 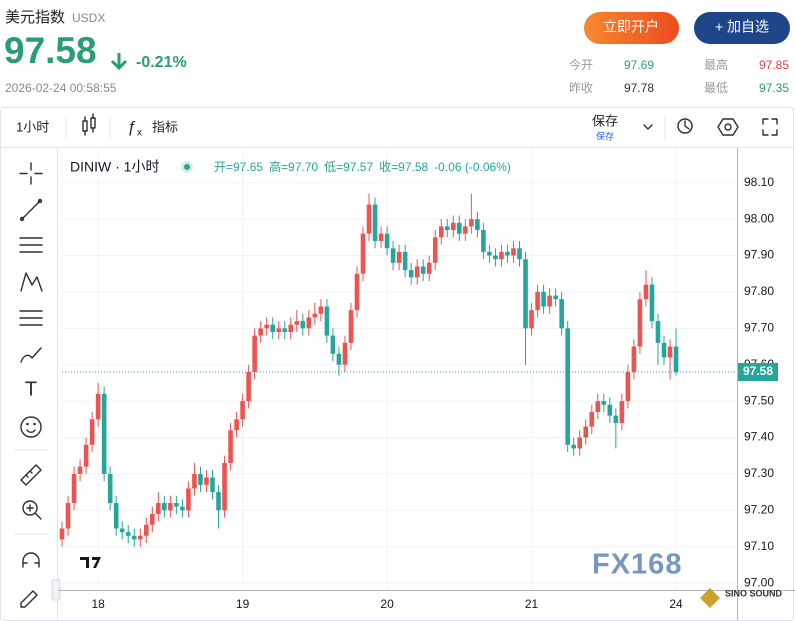 I want to click on settings-icon, so click(x=728, y=127).